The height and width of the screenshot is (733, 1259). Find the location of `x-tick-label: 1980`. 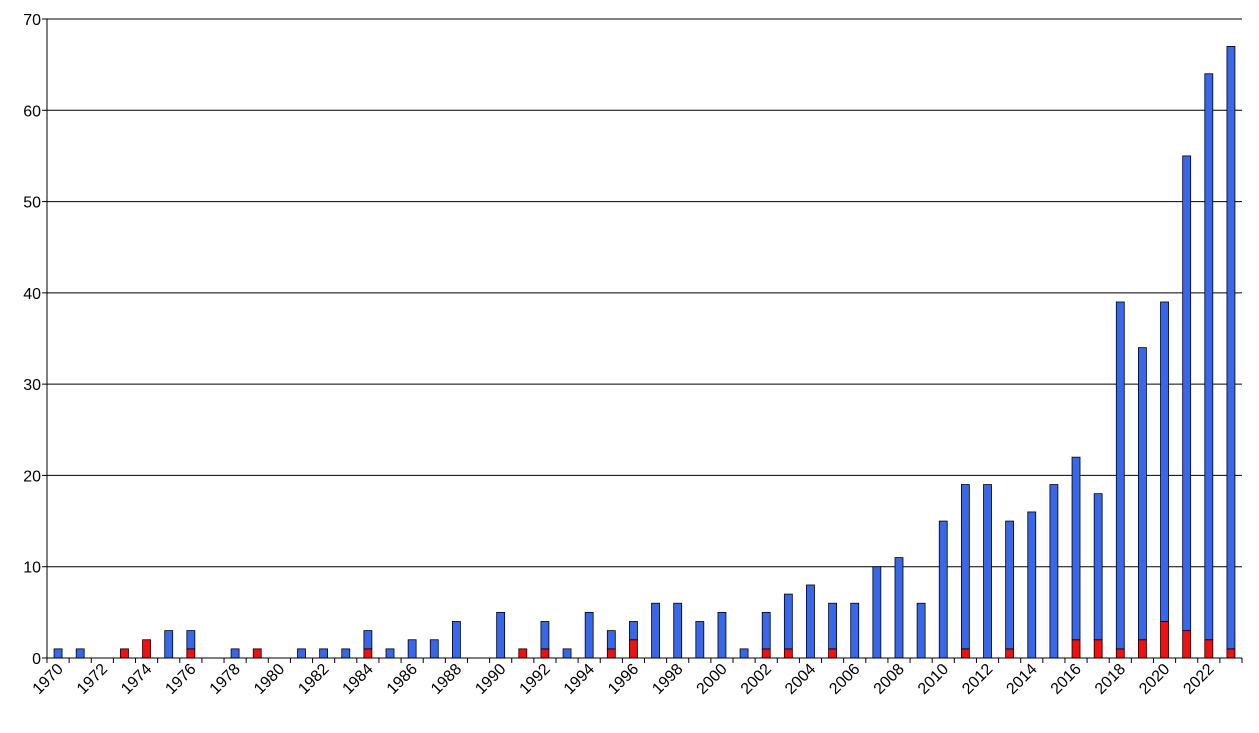

x-tick-label: 1980 is located at coordinates (269, 679).